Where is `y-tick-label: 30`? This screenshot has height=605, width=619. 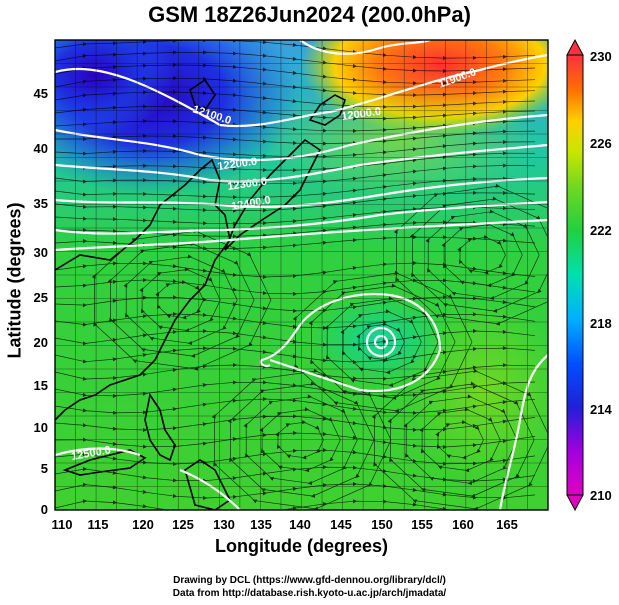 y-tick-label: 30 is located at coordinates (41, 252).